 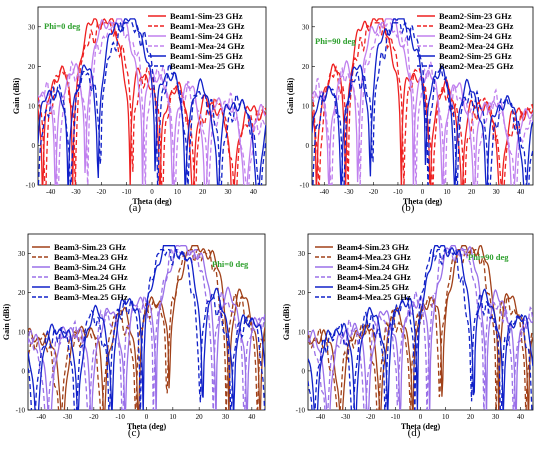 What do you see at coordinates (206, 36) in the screenshot?
I see `legend-entry: Beam1-Sim-24 GHz` at bounding box center [206, 36].